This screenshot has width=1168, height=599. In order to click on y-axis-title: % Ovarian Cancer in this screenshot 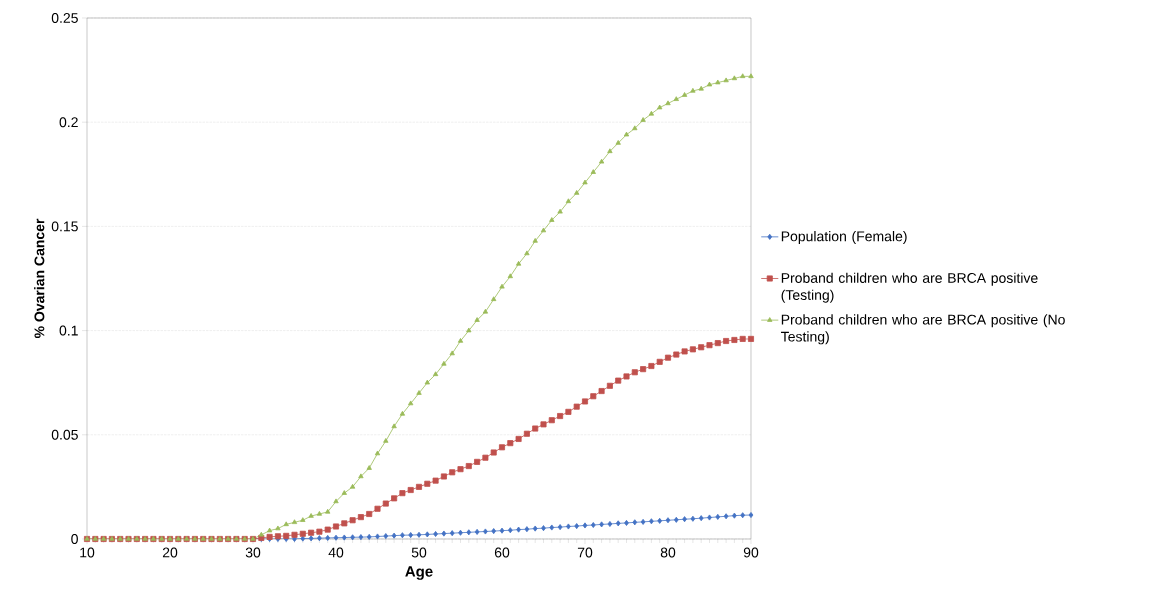, I will do `click(39, 278)`.